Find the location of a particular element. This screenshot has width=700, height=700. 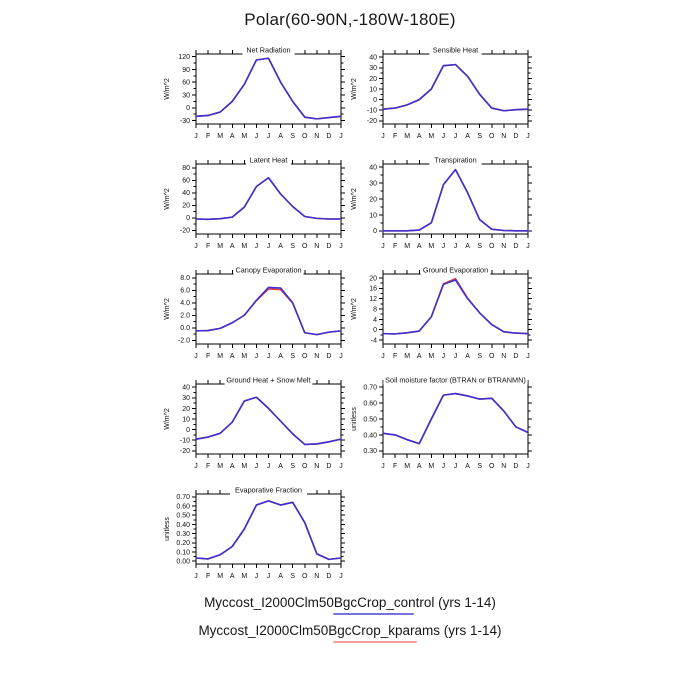

y-tick-label: 0 is located at coordinates (375, 330).